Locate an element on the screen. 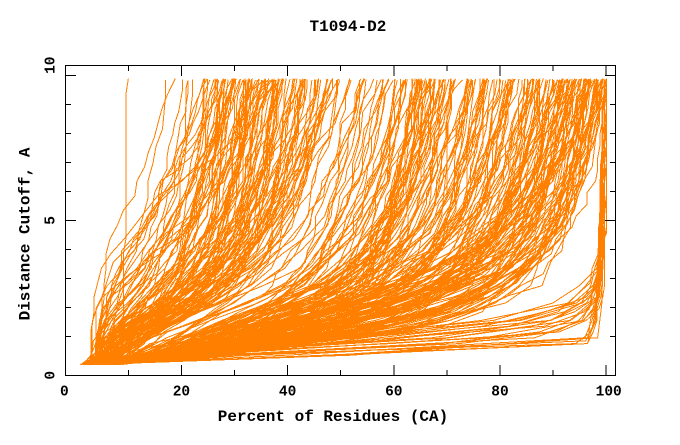 Image resolution: width=680 pixels, height=445 pixels. svg-text: 5 is located at coordinates (51, 220).